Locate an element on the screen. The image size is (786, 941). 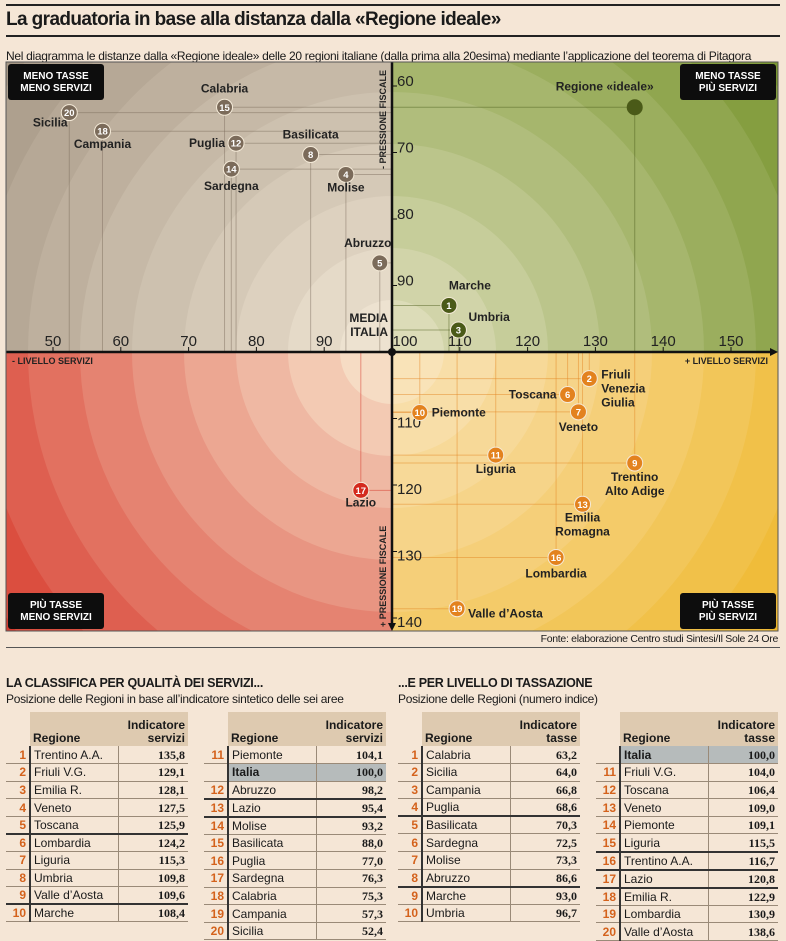
region-cell: Puglia is located at coordinates (466, 808).